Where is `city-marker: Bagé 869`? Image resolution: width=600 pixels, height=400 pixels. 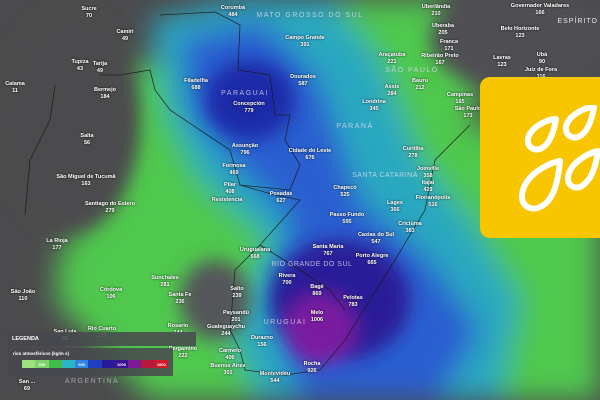
city-marker: Bagé 869 is located at coordinates (316, 290).